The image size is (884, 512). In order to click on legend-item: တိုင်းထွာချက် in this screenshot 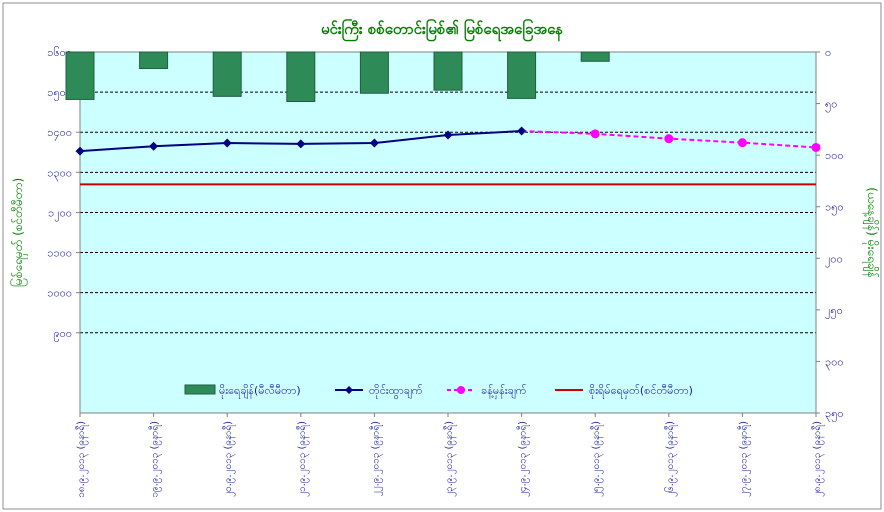, I will do `click(379, 391)`.